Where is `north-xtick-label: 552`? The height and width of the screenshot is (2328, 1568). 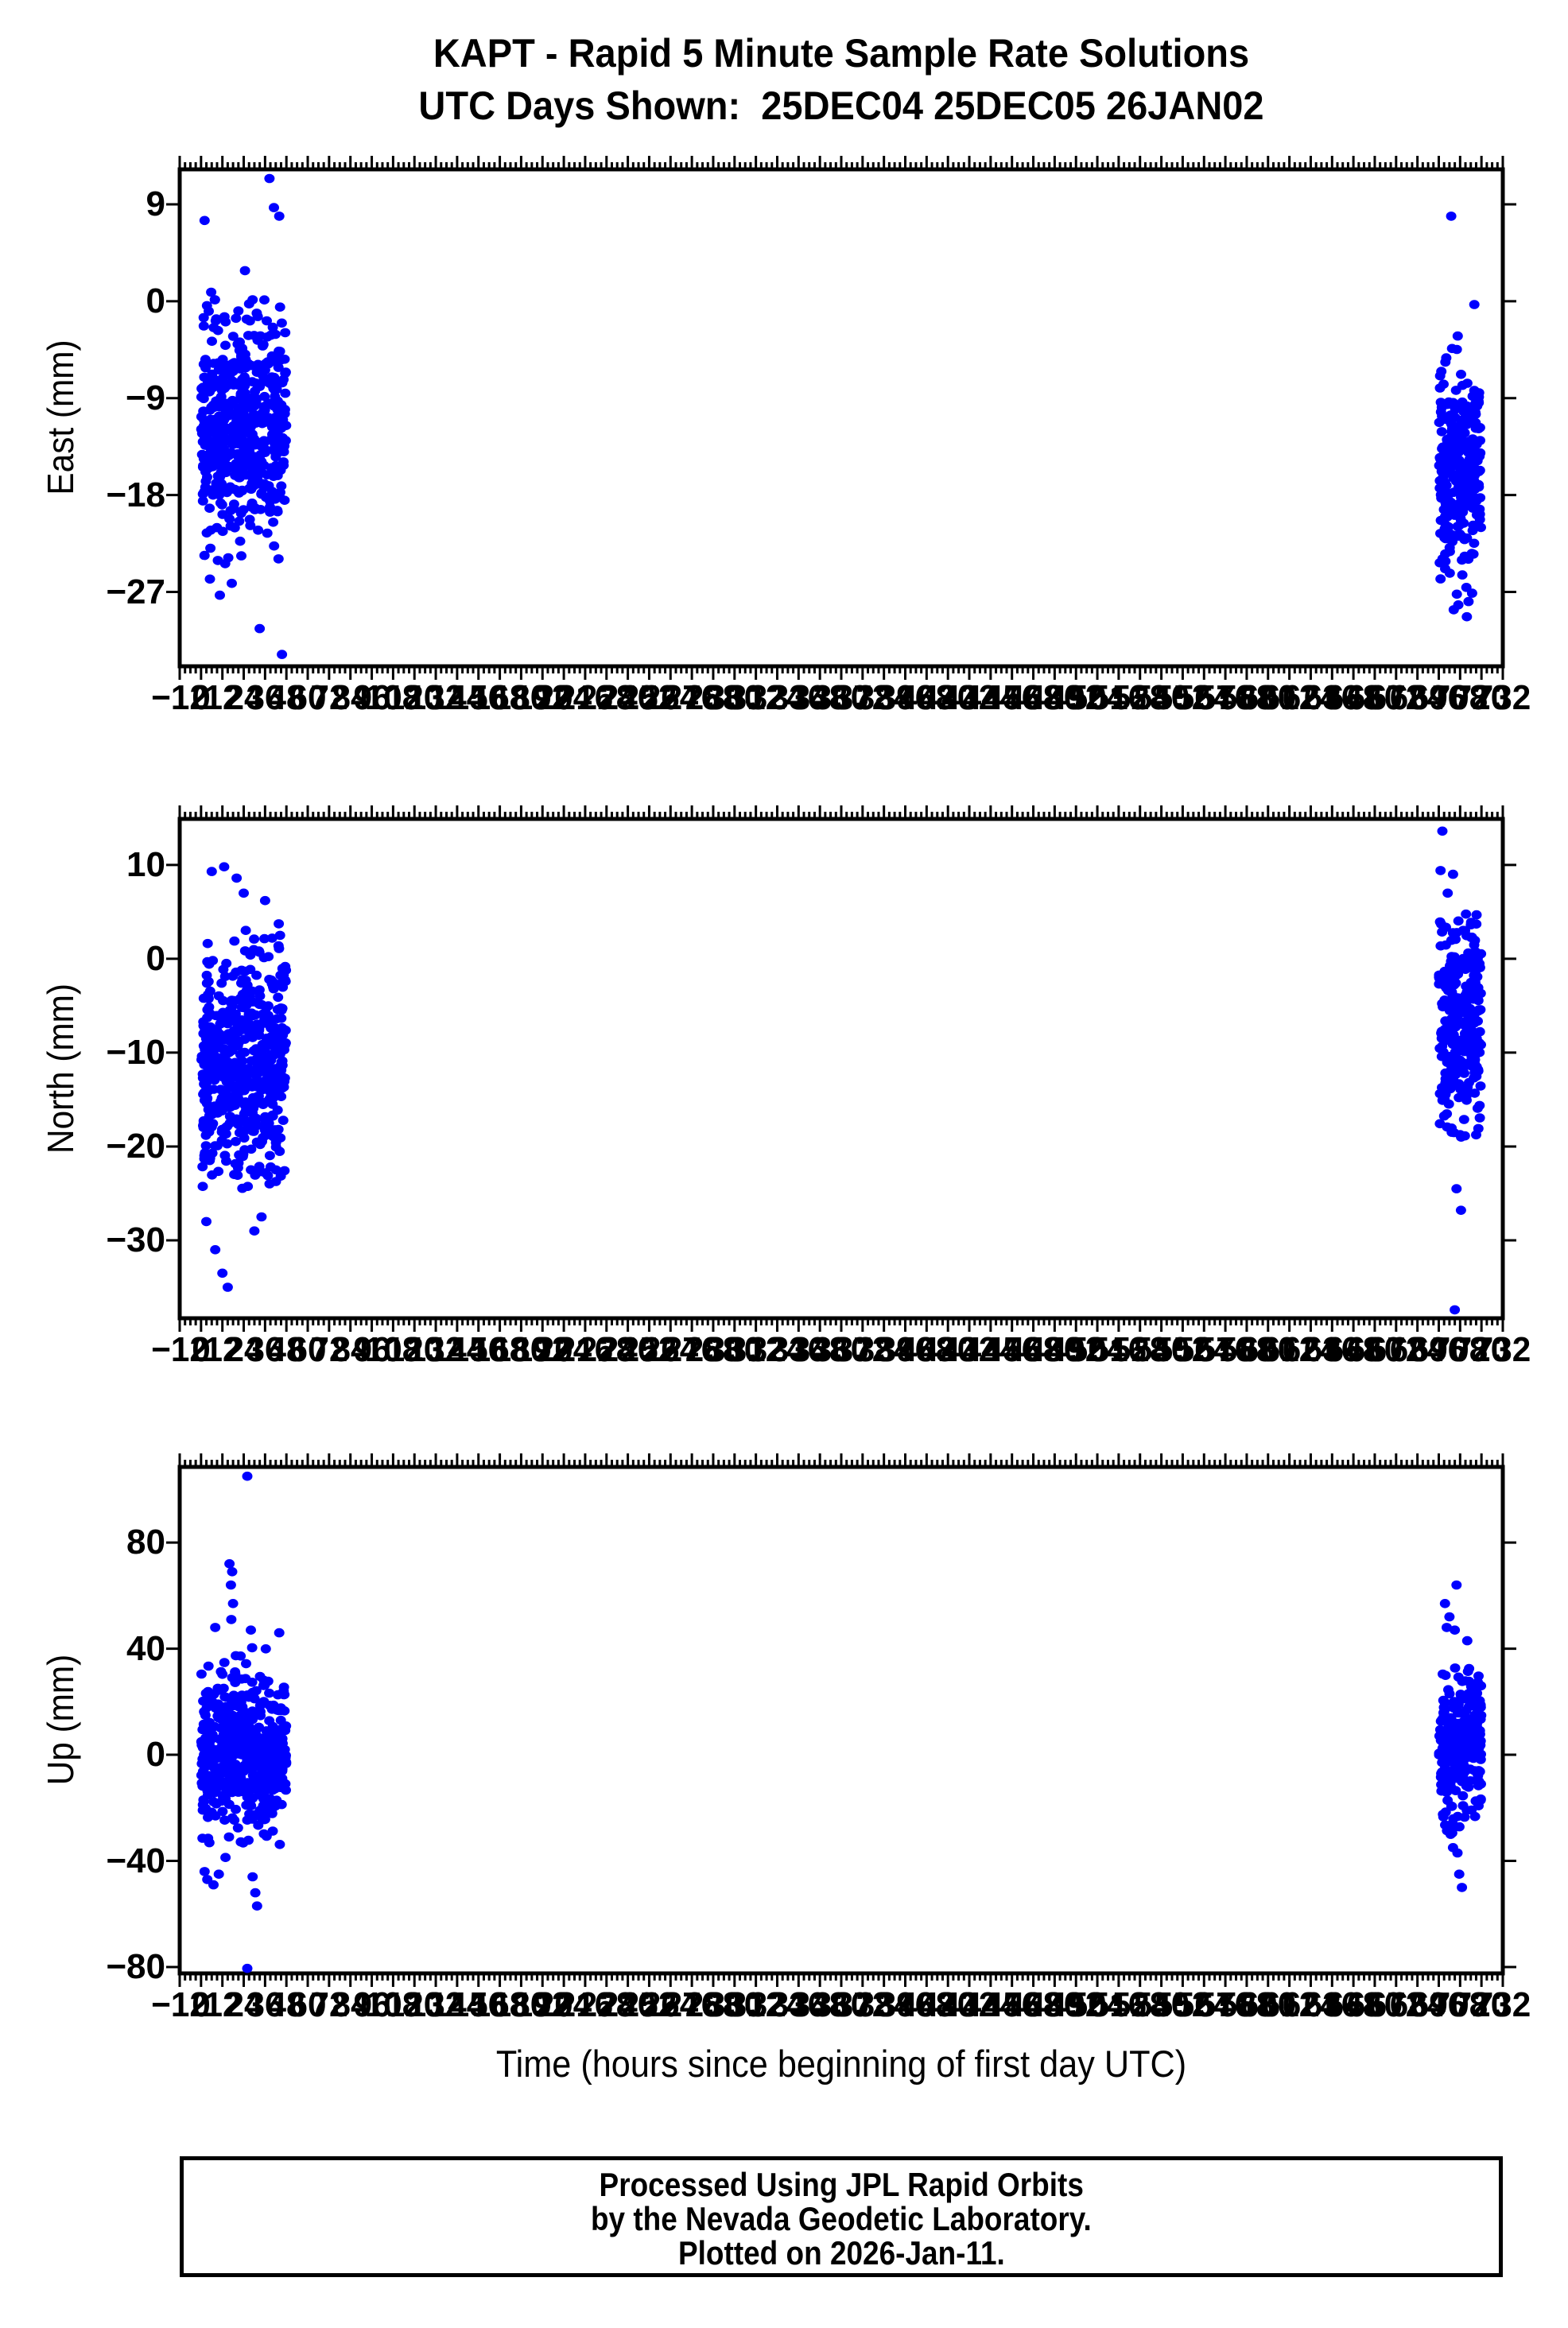 north-xtick-label: 552 is located at coordinates (1183, 1349).